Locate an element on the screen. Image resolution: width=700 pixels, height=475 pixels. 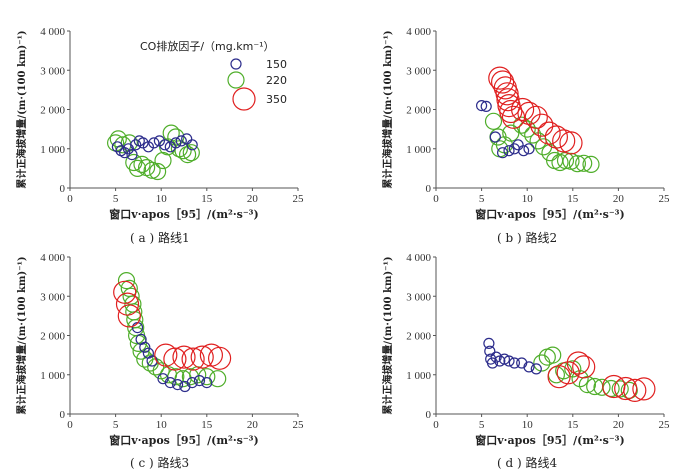
caption-a: ( a ) 路线1 is located at coordinates (160, 237).